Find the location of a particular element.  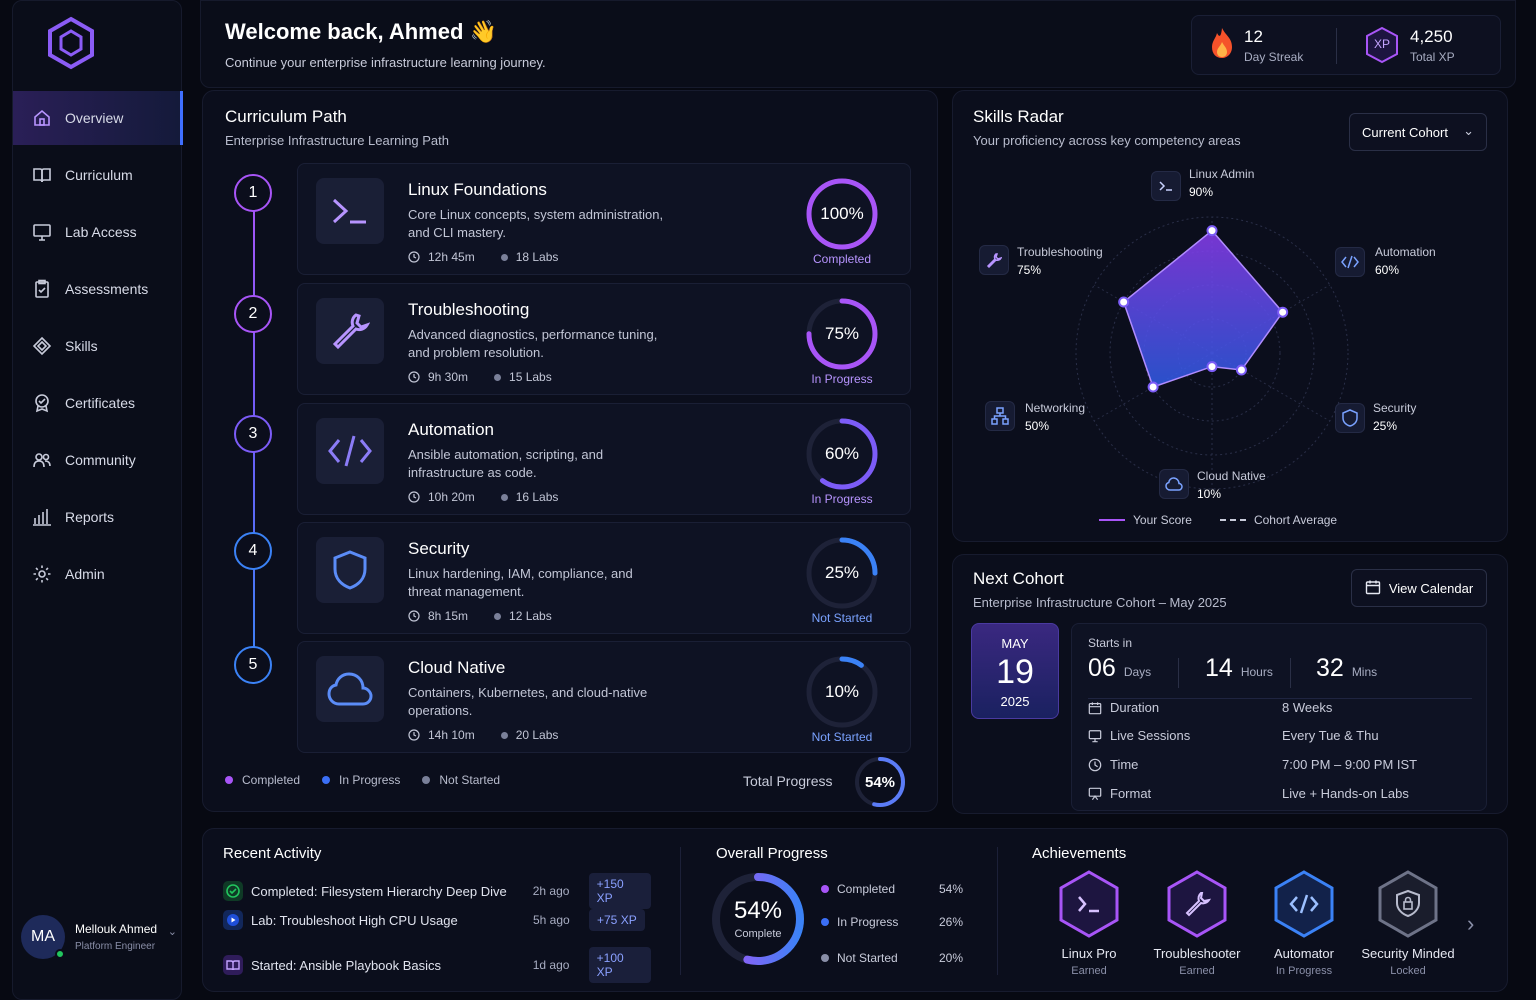

module-meta: 8h 15m 12 Labs is located at coordinates (480, 616).